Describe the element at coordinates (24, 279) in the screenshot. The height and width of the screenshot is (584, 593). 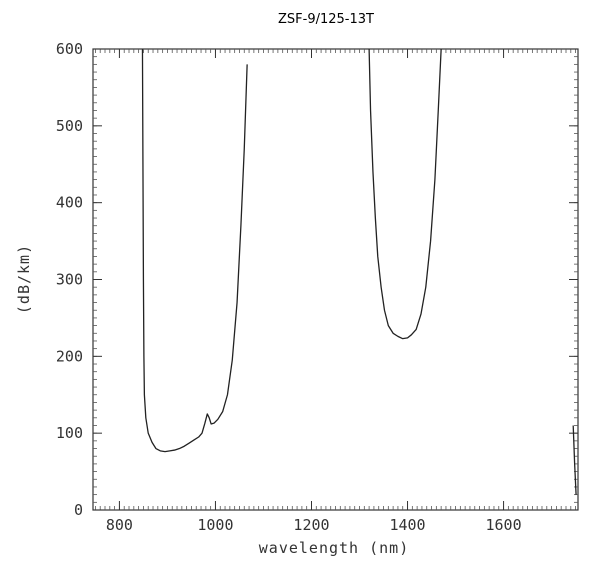
I see `y-axis-label: (dB/km)` at that location.